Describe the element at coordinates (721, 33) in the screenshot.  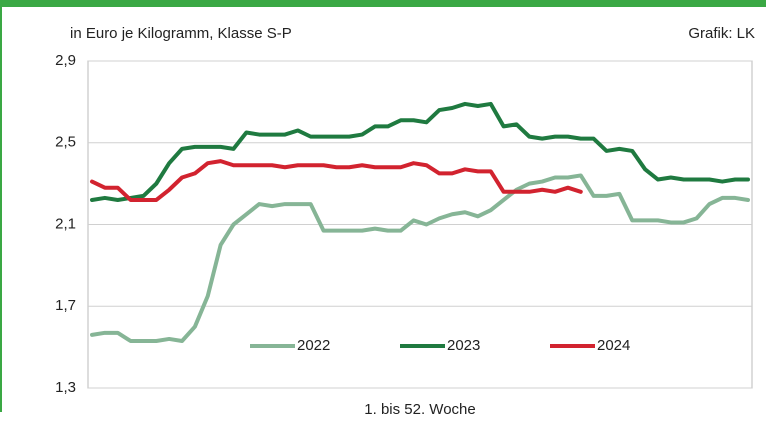
I see `annotation: Grafik: LK` at that location.